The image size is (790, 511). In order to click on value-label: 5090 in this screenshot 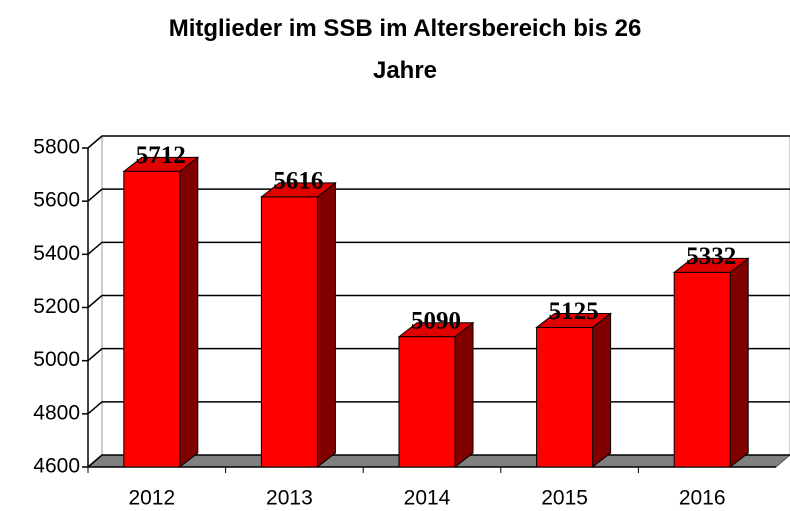, I will do `click(436, 320)`.